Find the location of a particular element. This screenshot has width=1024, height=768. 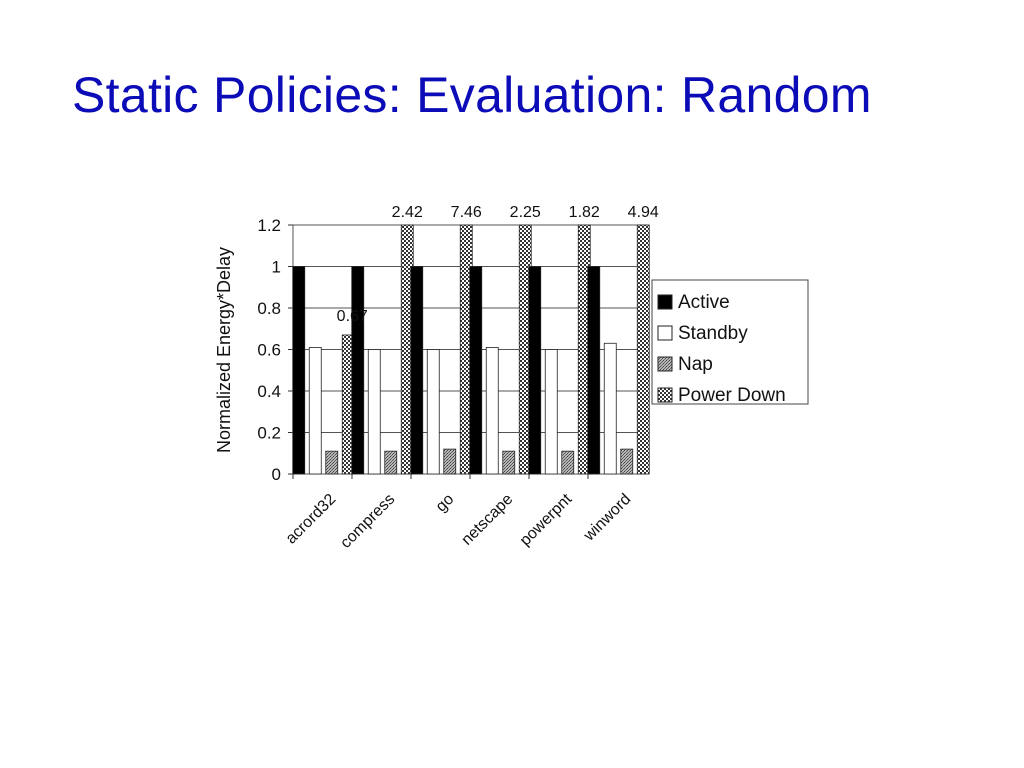

y-tick-label: 0.8 is located at coordinates (269, 308).